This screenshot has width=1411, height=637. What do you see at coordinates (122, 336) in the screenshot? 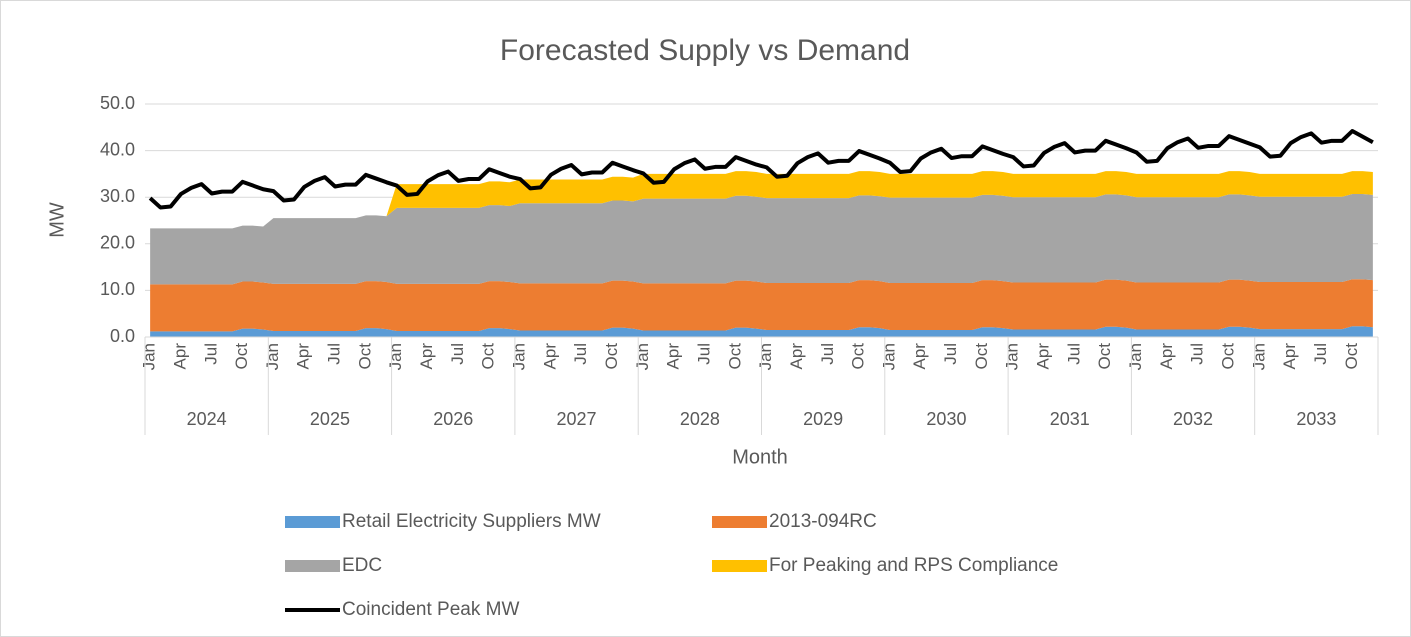
I see `y-tick-label: 0.0` at bounding box center [122, 336].